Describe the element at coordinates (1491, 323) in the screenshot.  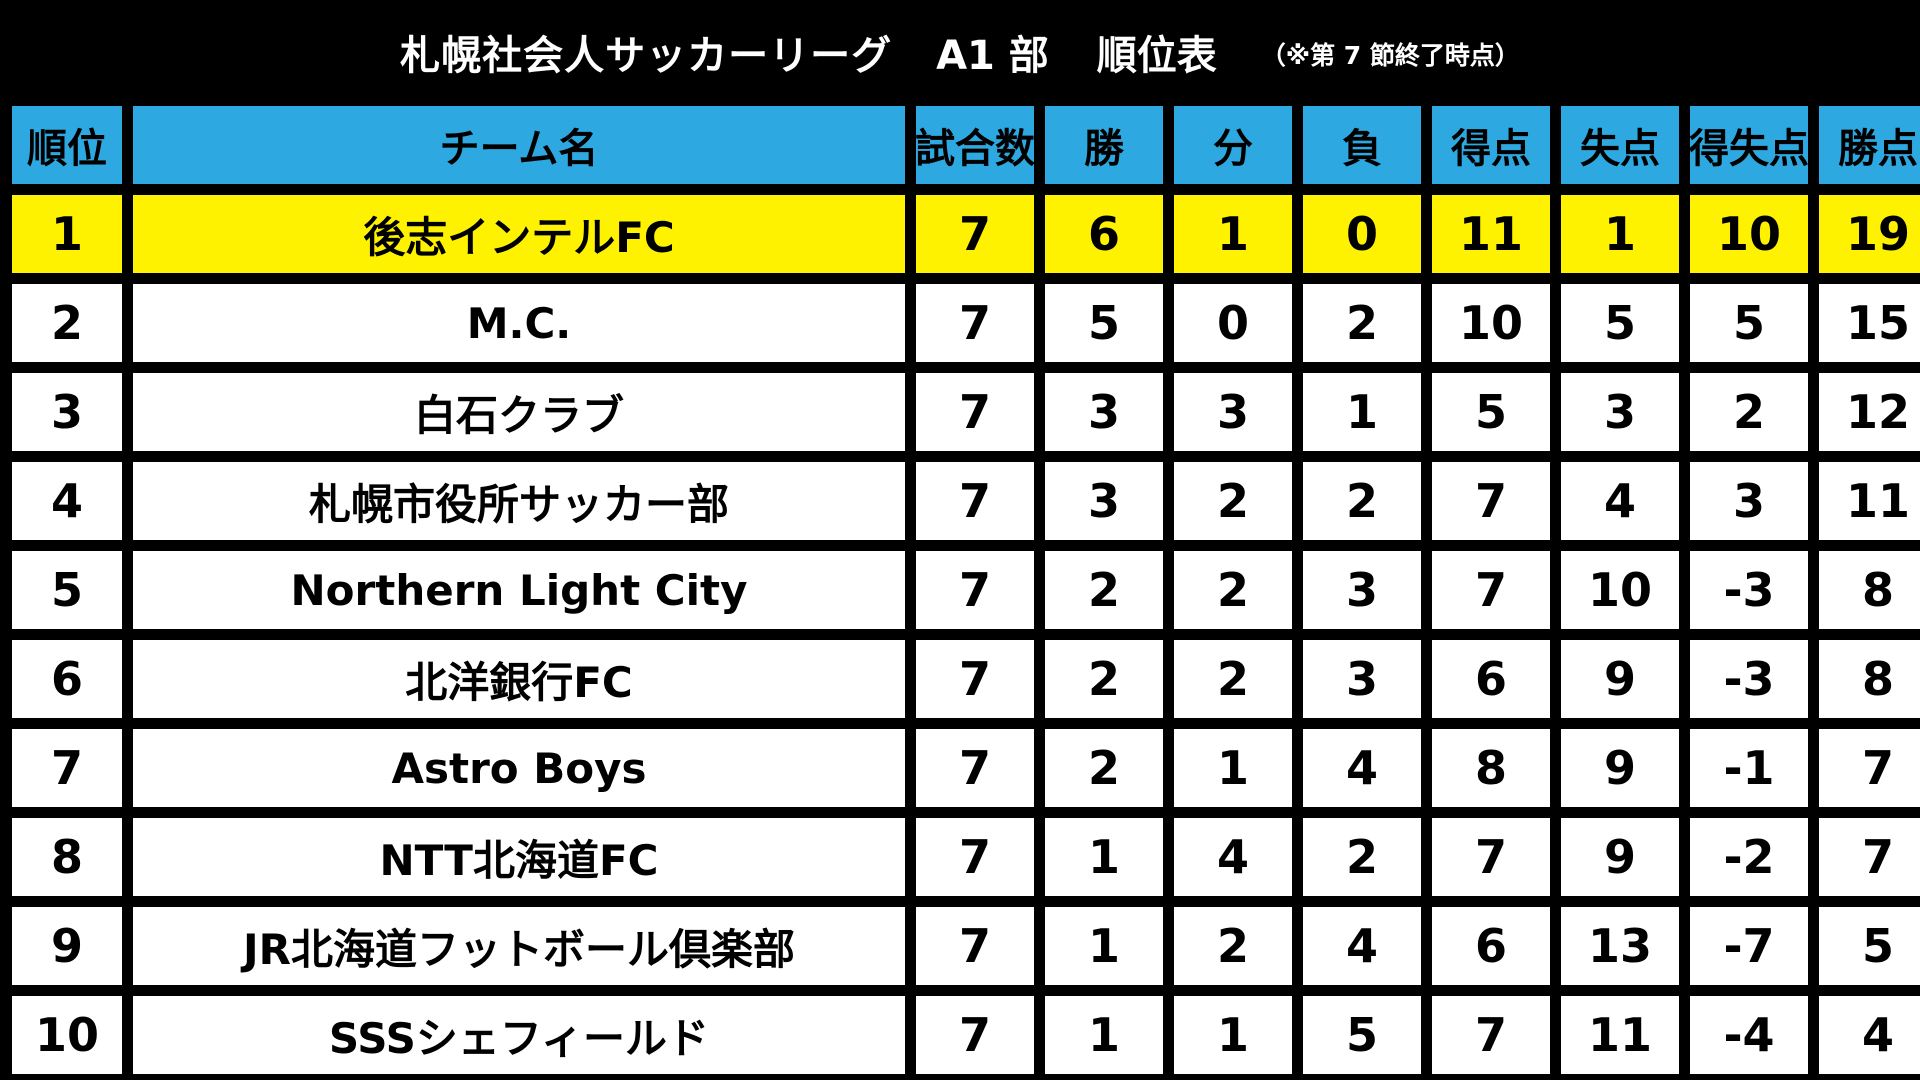
I see `goals-for-cell: 10` at that location.